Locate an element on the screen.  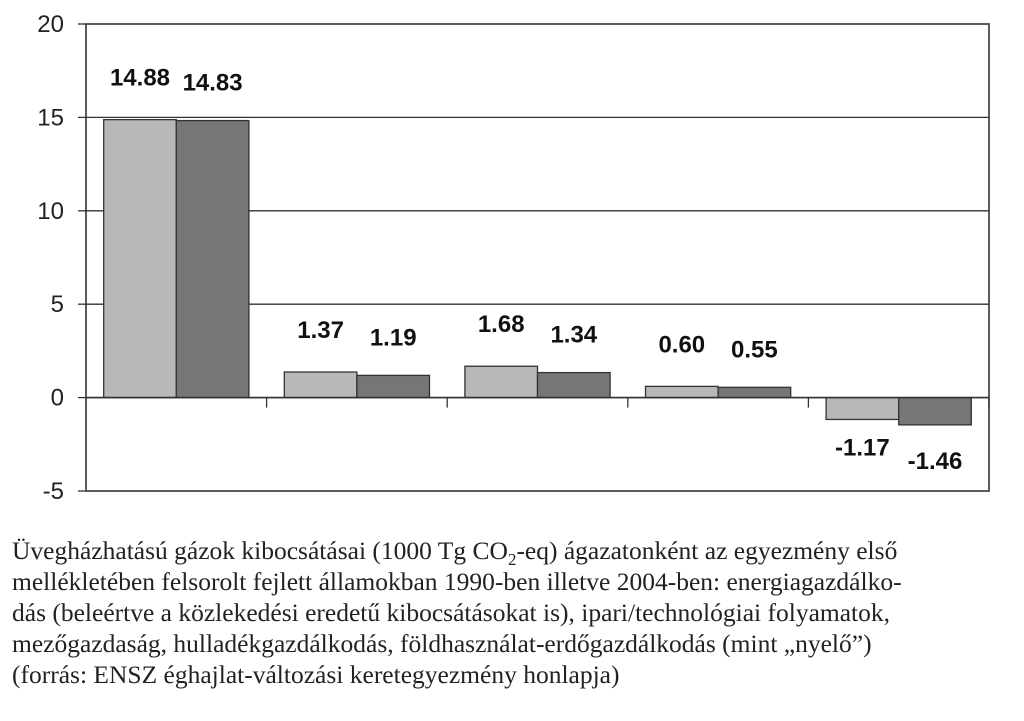
y-tick-label: 15 is located at coordinates (50, 117).